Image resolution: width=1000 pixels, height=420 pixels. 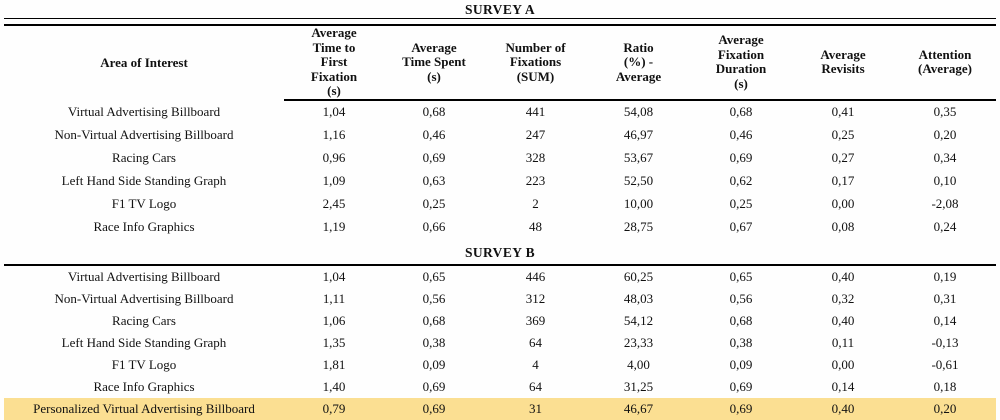 What do you see at coordinates (535, 203) in the screenshot?
I see `metric-value: 2` at bounding box center [535, 203].